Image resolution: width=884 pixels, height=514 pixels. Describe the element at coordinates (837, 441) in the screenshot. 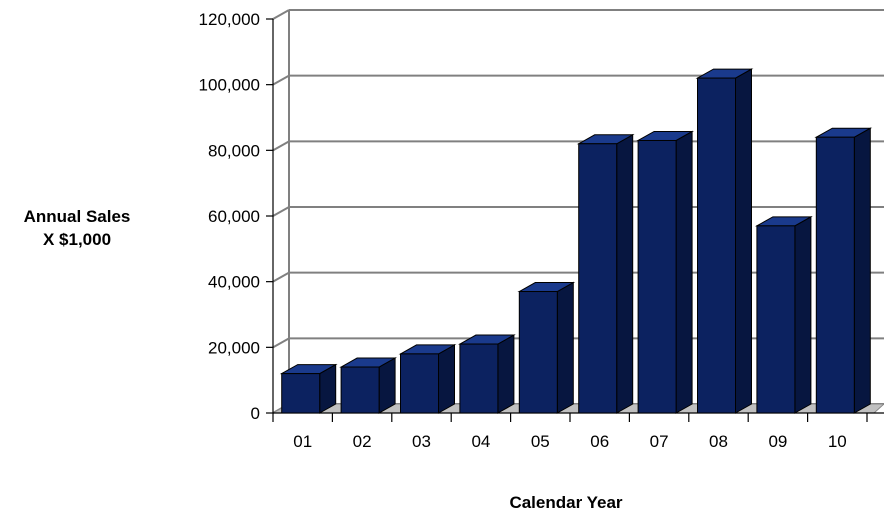

I see `x-tick-label: 10` at that location.